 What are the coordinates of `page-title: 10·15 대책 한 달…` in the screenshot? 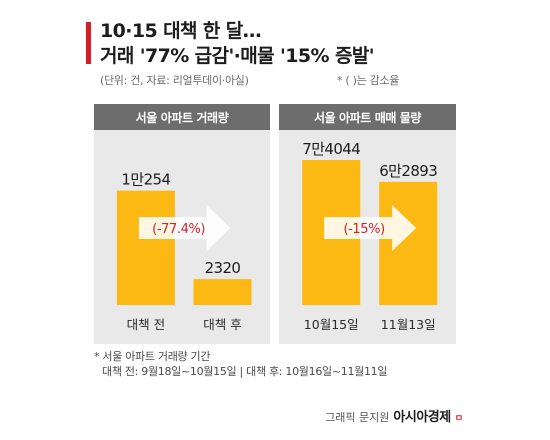 It's located at (181, 31).